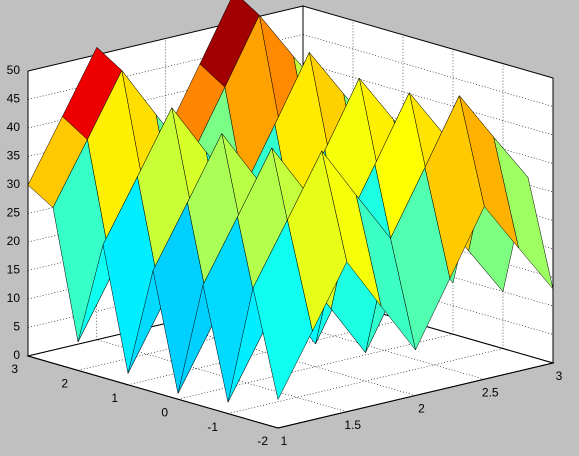 The image size is (579, 456). I want to click on x-tick-label: 3, so click(559, 376).